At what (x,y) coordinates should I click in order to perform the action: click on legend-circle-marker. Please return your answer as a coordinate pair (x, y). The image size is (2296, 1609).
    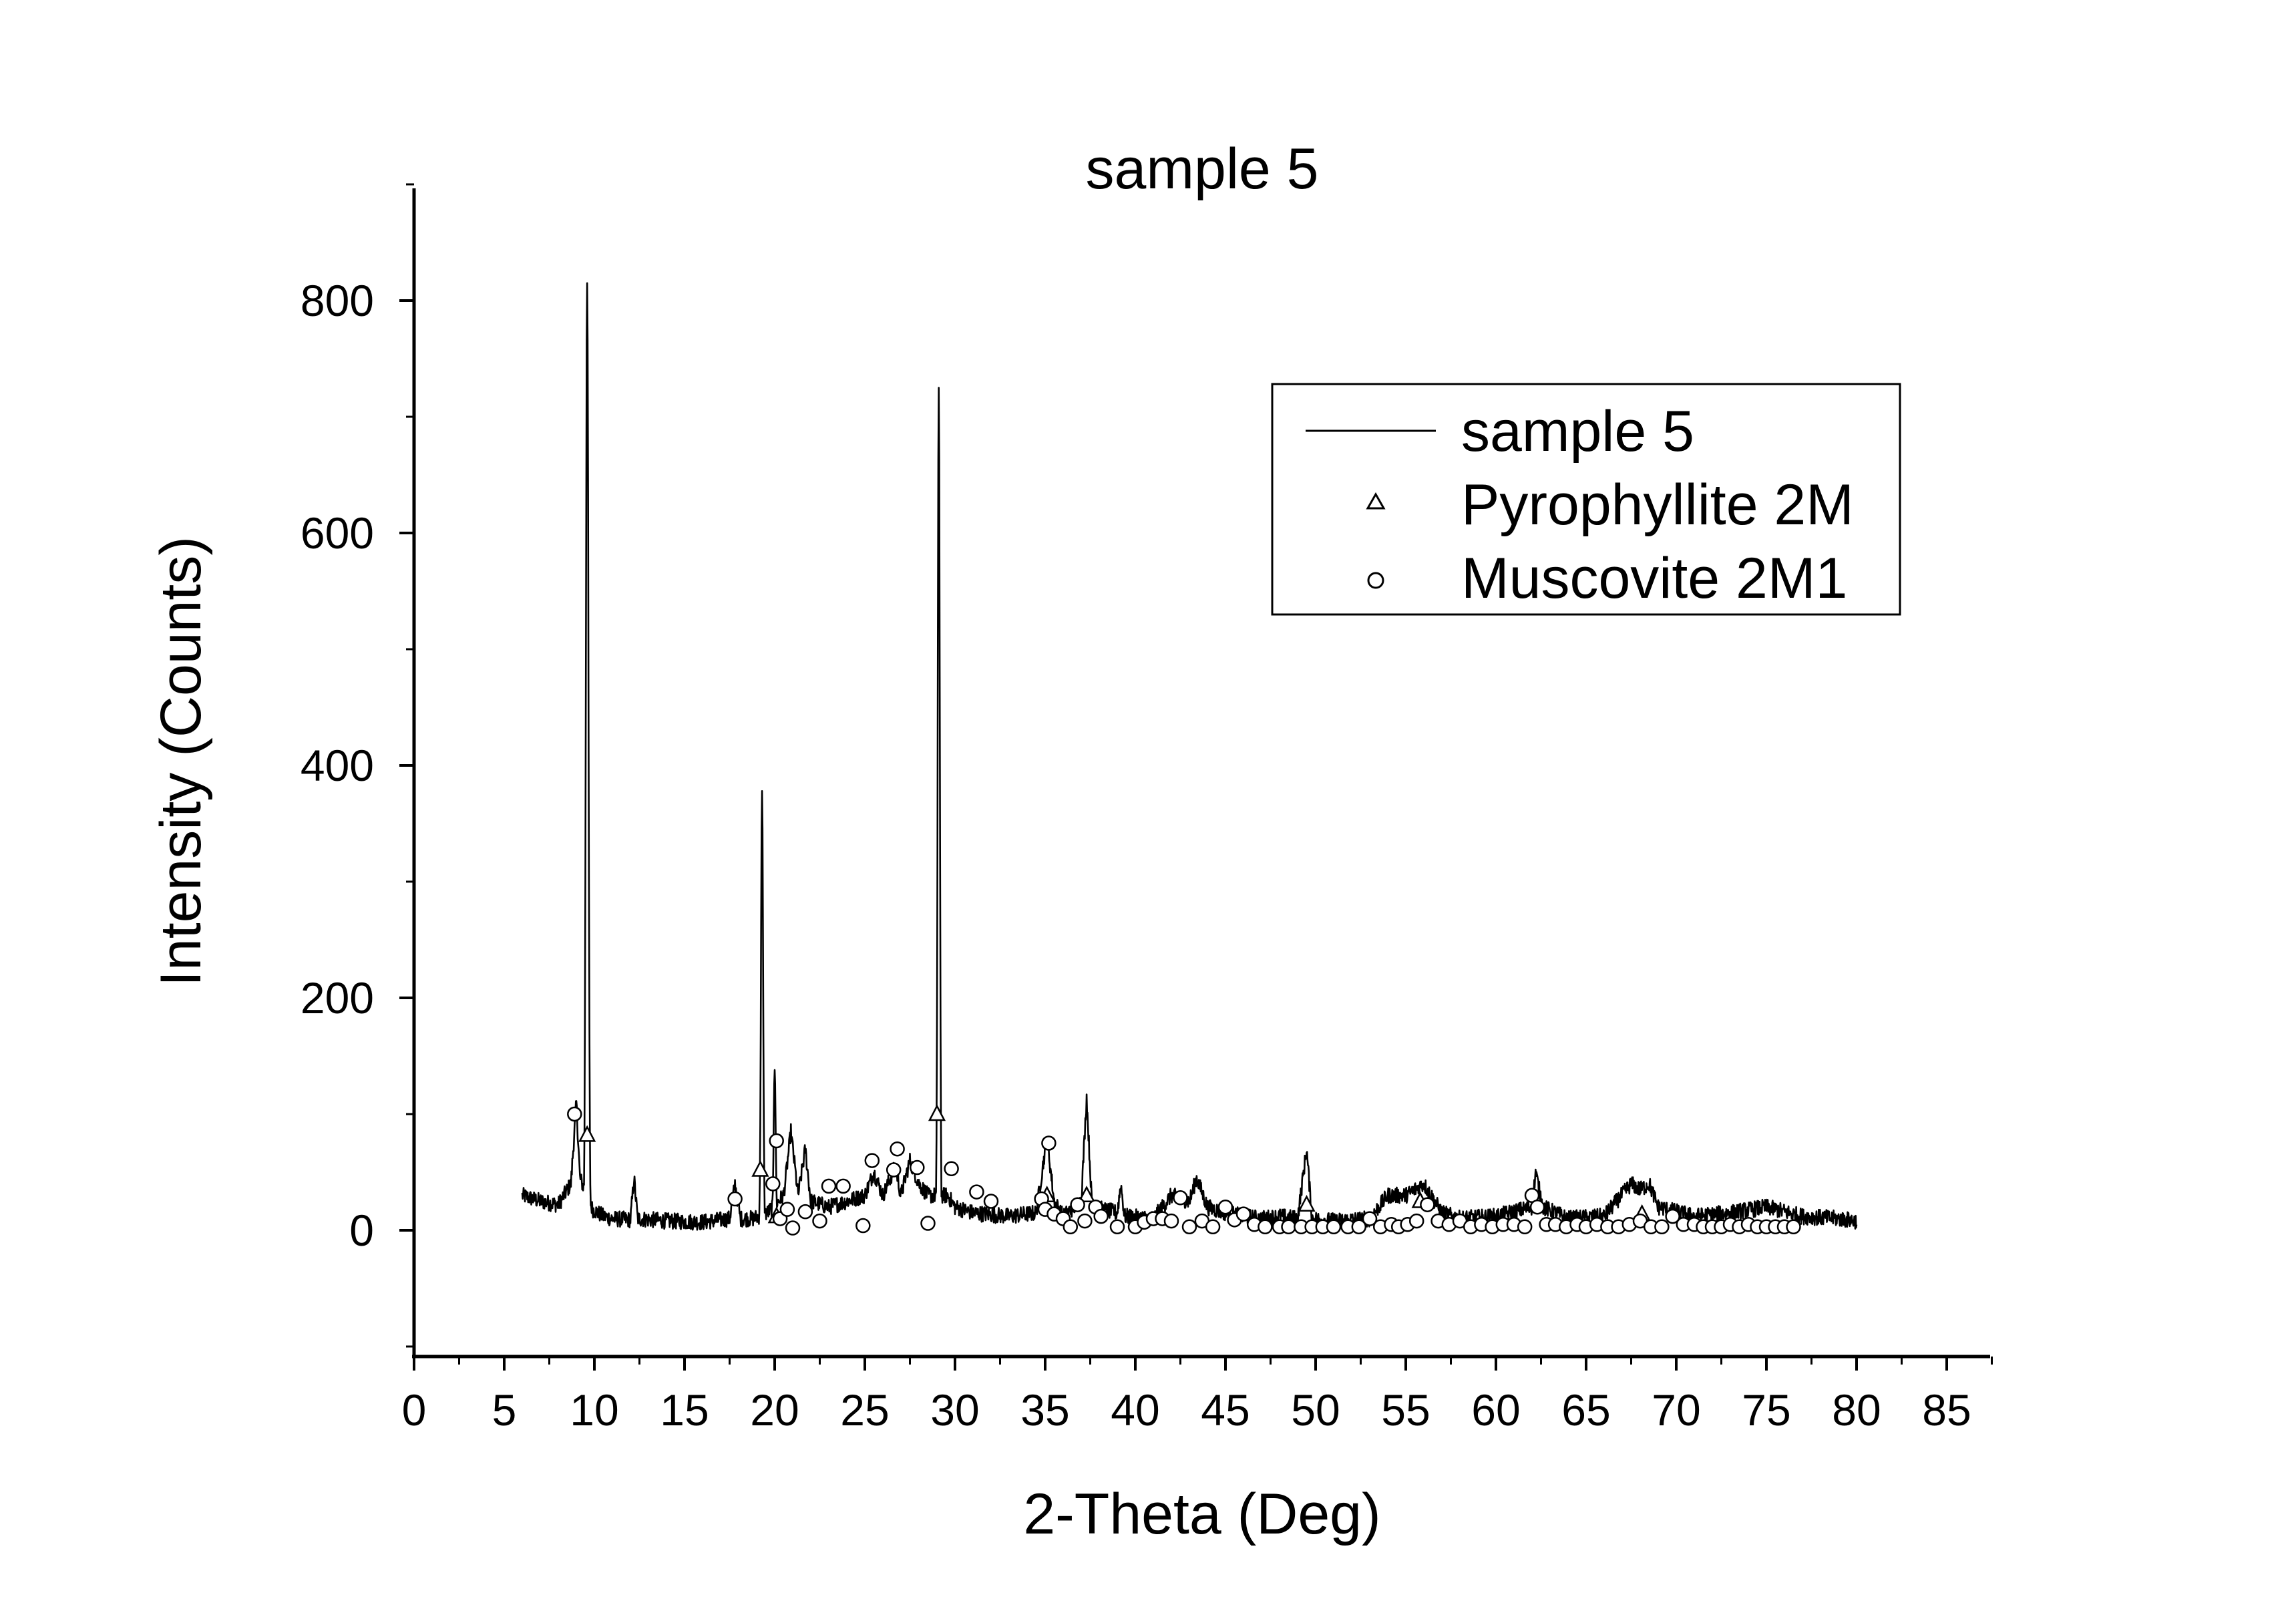
    Looking at the image, I should click on (1375, 580).